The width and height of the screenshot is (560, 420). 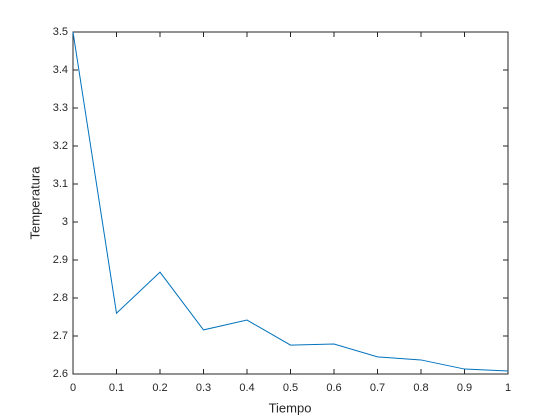 I want to click on y-tick-label: 3.3, so click(x=60, y=108).